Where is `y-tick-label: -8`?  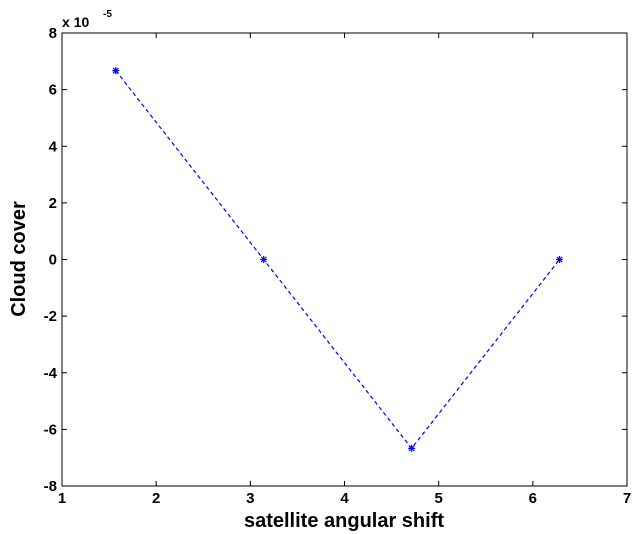
y-tick-label: -8 is located at coordinates (50, 486).